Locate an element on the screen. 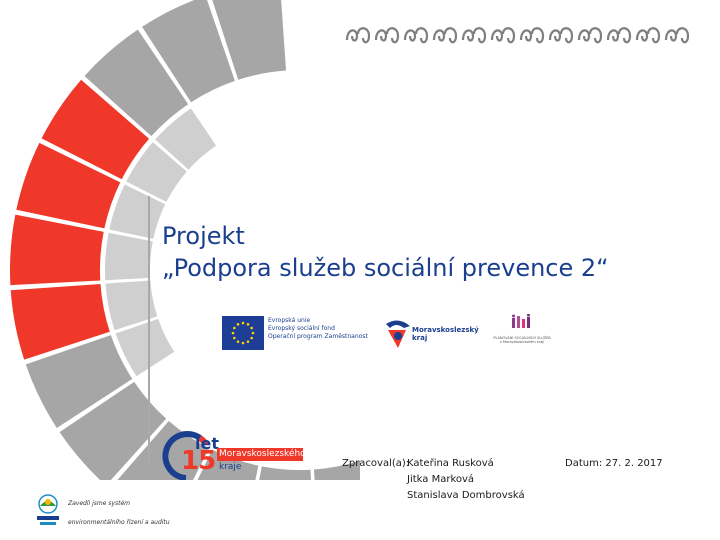  date: Datum: 27. 2. 2017 is located at coordinates (614, 464).